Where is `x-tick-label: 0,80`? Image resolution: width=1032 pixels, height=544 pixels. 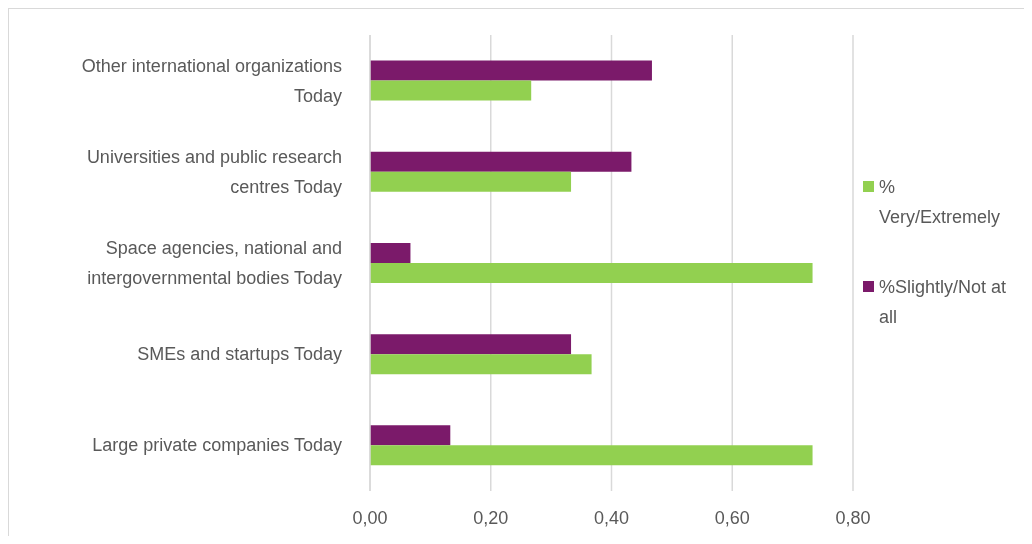
x-tick-label: 0,80 is located at coordinates (853, 517).